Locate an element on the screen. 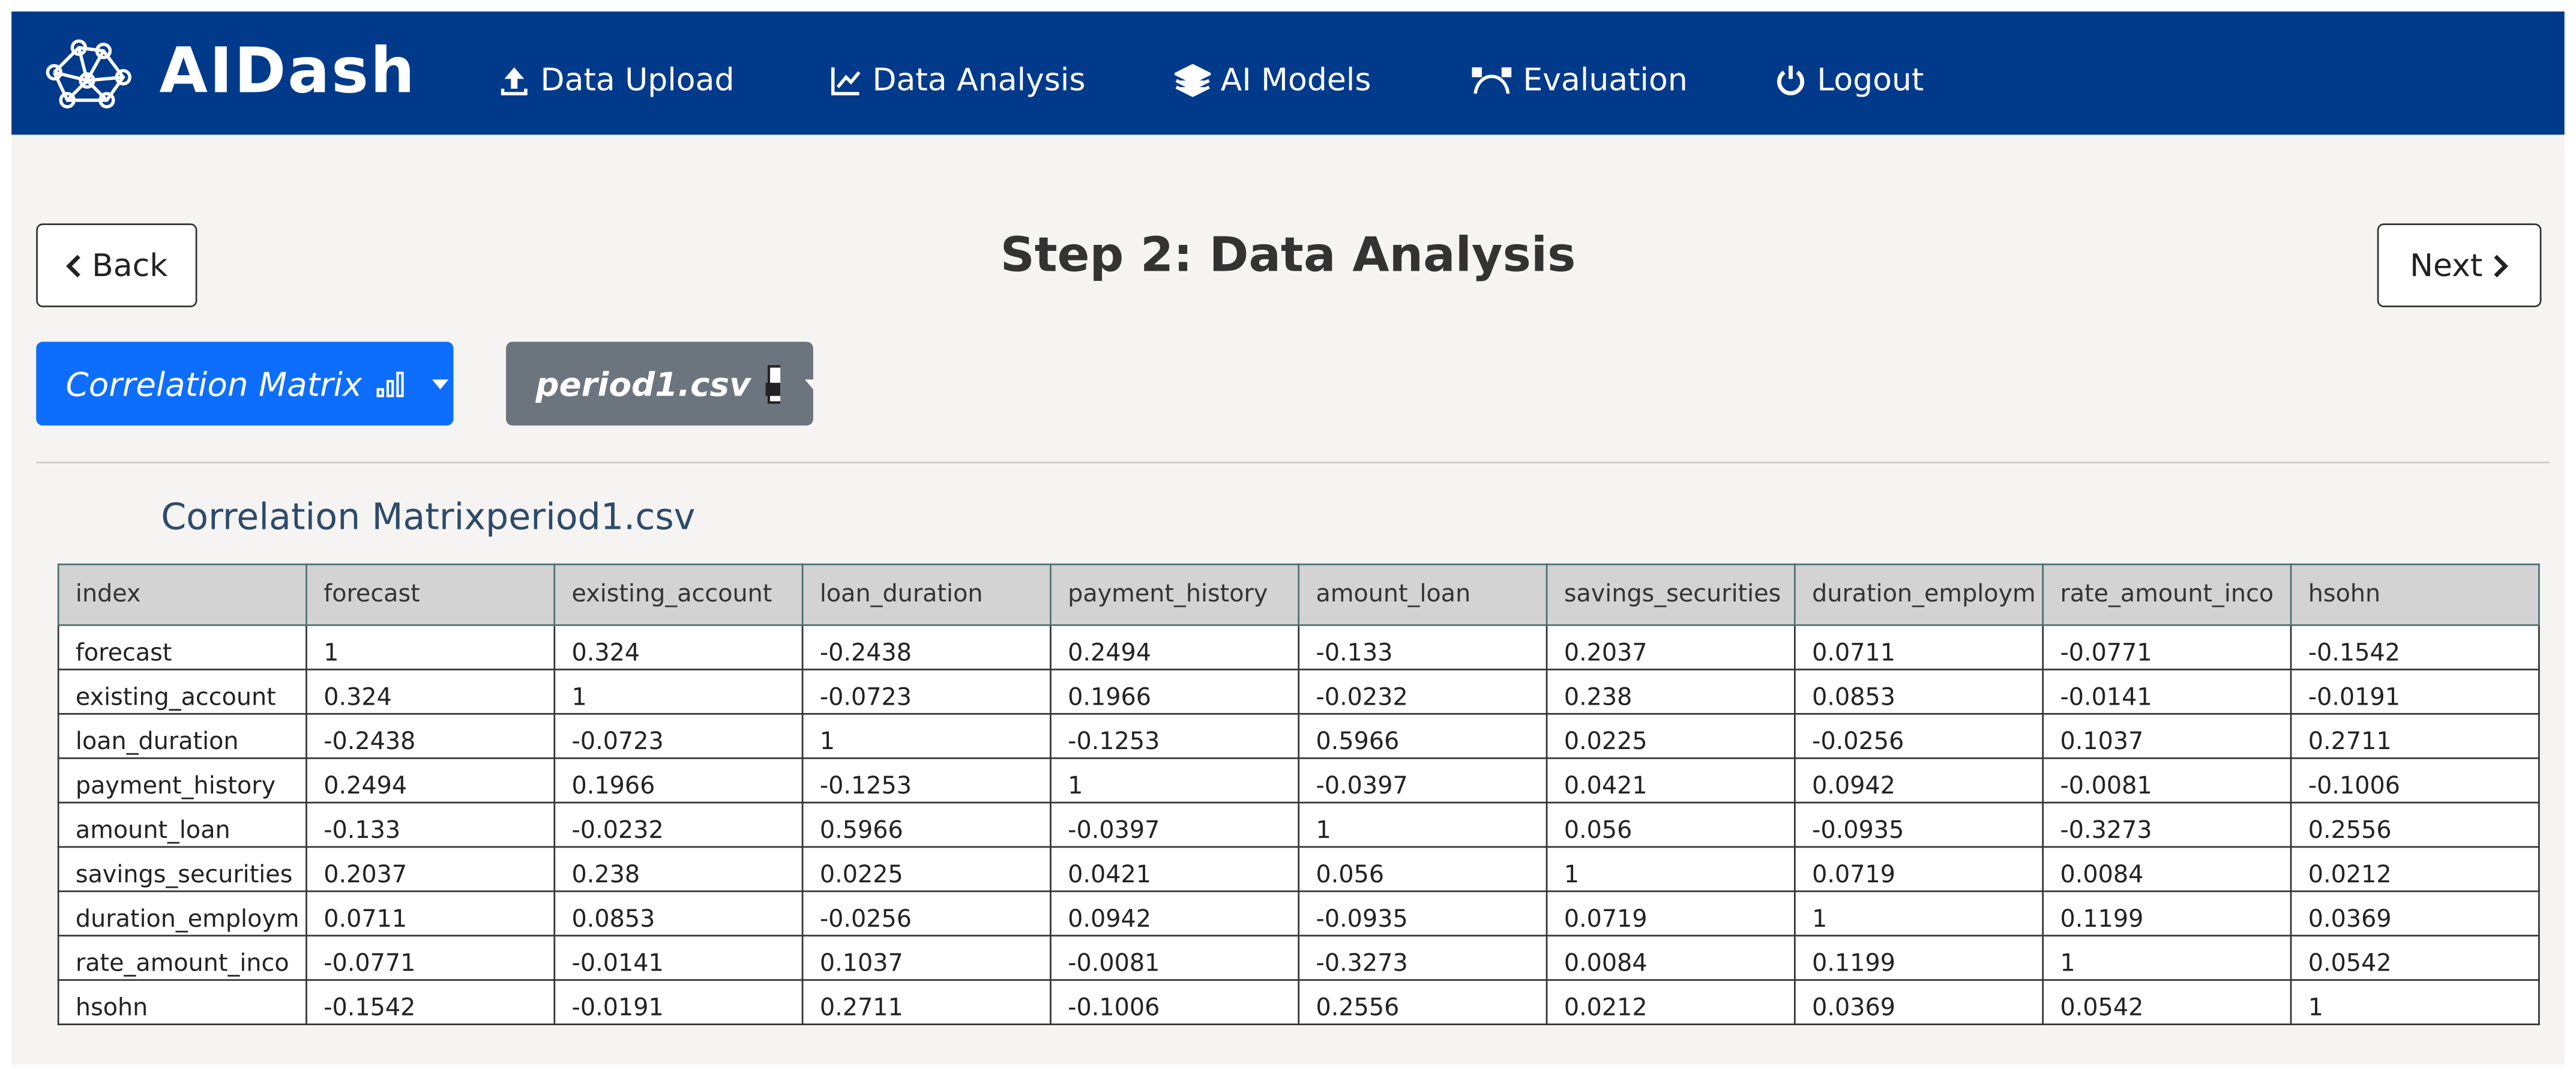 Image resolution: width=2576 pixels, height=1078 pixels. column-header: payment_history is located at coordinates (1175, 594).